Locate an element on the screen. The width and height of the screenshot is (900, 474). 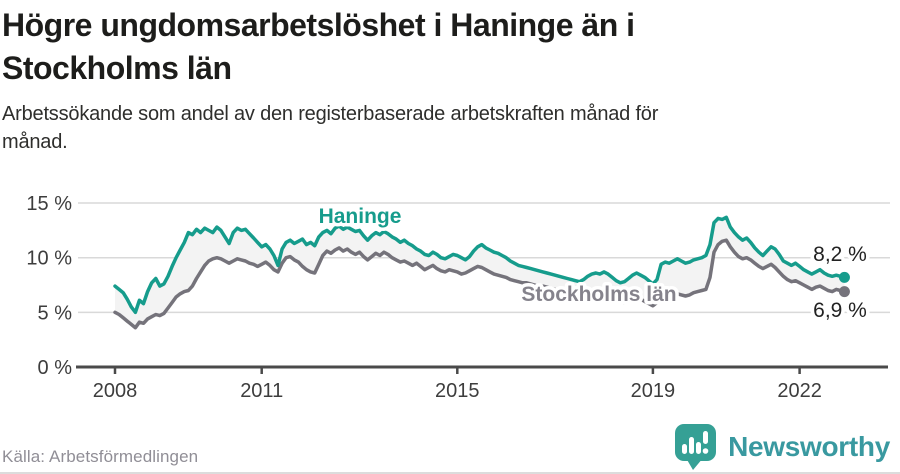
x-axis-label: 2008 is located at coordinates (115, 391).